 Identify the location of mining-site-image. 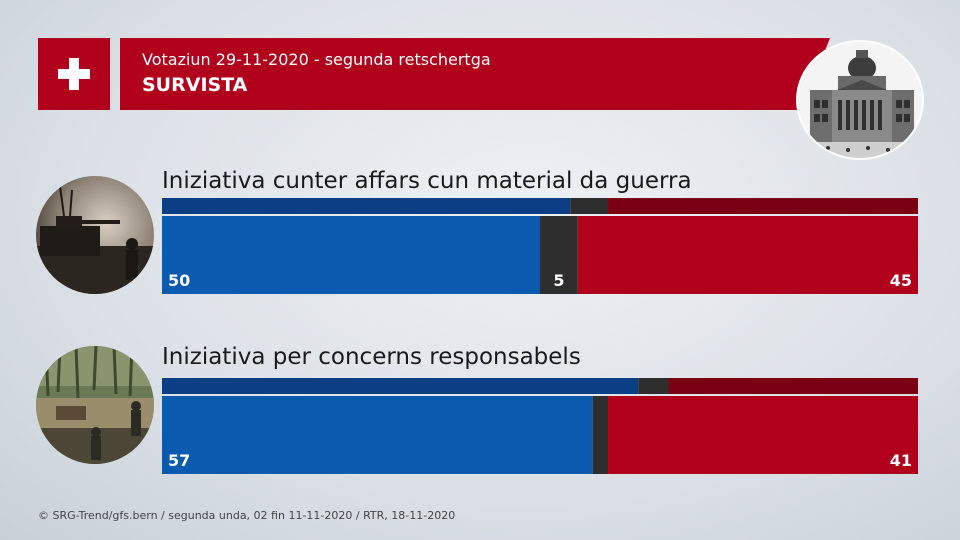
(95, 405).